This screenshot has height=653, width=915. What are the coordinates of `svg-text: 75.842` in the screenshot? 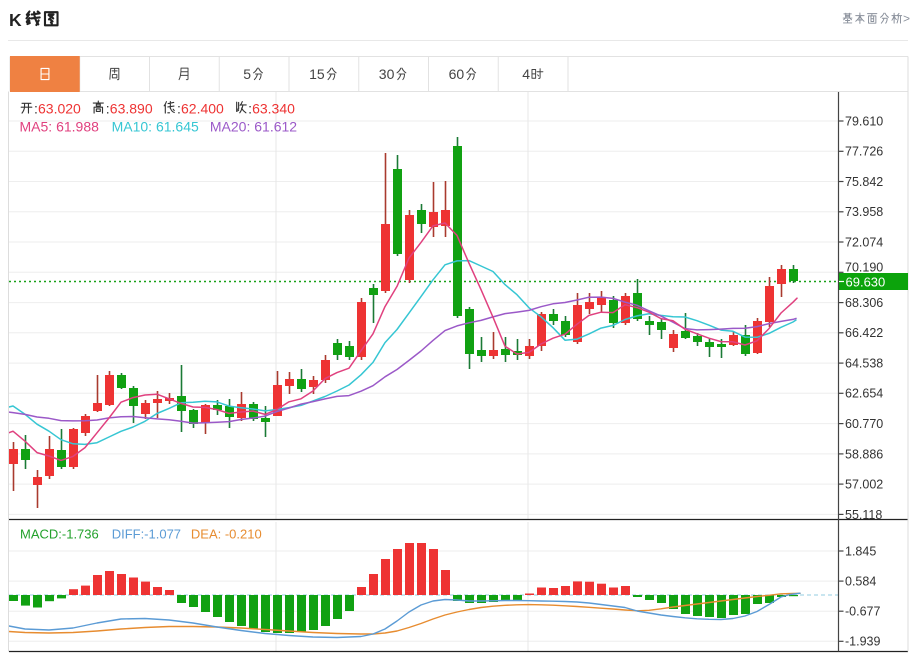 It's located at (864, 182).